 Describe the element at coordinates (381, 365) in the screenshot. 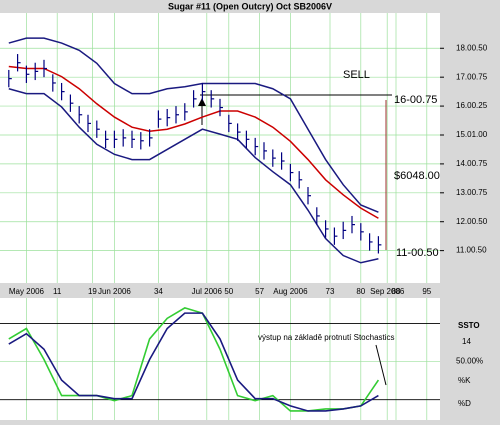

I see `arrow` at that location.